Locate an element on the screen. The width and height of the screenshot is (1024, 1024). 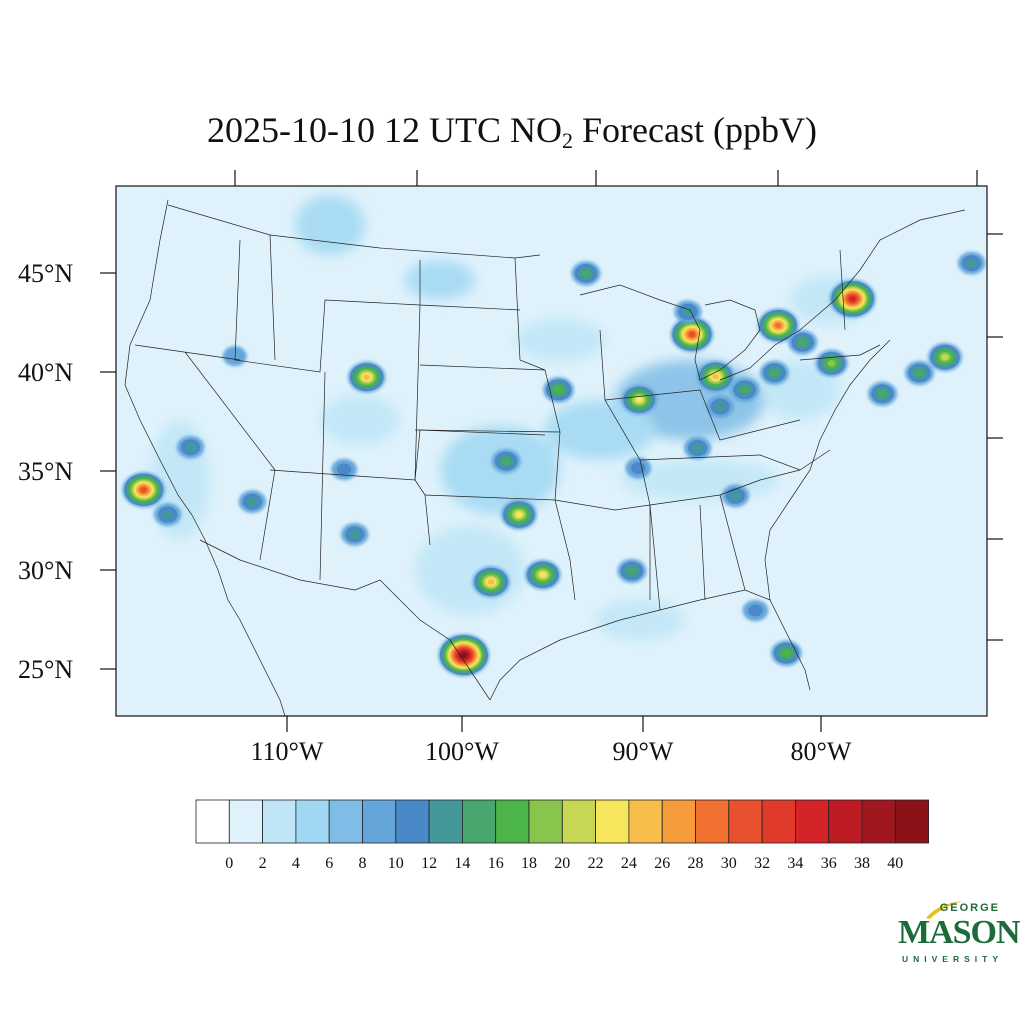
hotspot-salt-lake-city is located at coordinates (234, 356).